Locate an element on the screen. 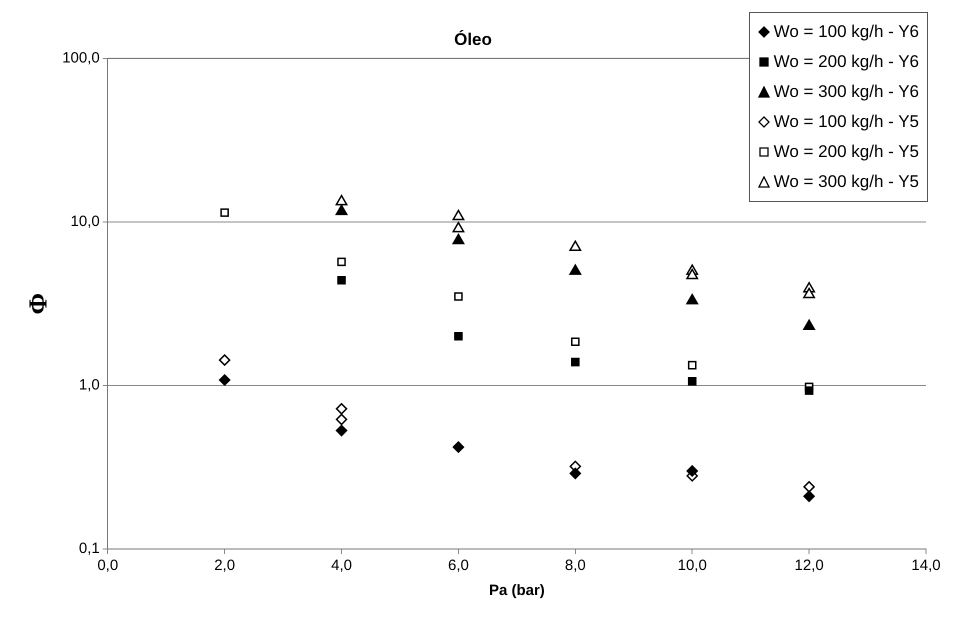 The width and height of the screenshot is (976, 624). y-axis-title: Φ is located at coordinates (37, 303).